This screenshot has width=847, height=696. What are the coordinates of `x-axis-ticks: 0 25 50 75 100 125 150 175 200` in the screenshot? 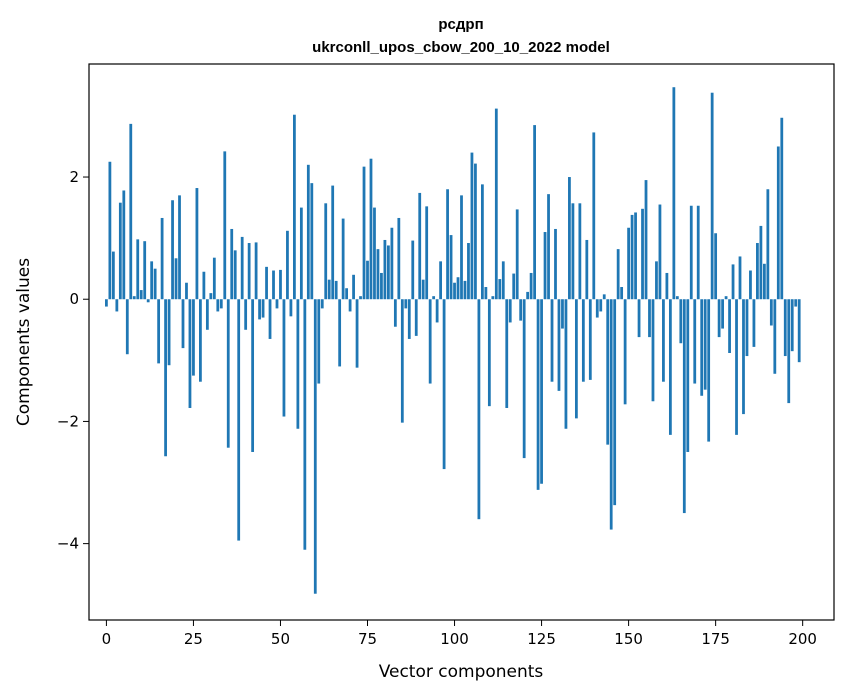 It's located at (459, 634).